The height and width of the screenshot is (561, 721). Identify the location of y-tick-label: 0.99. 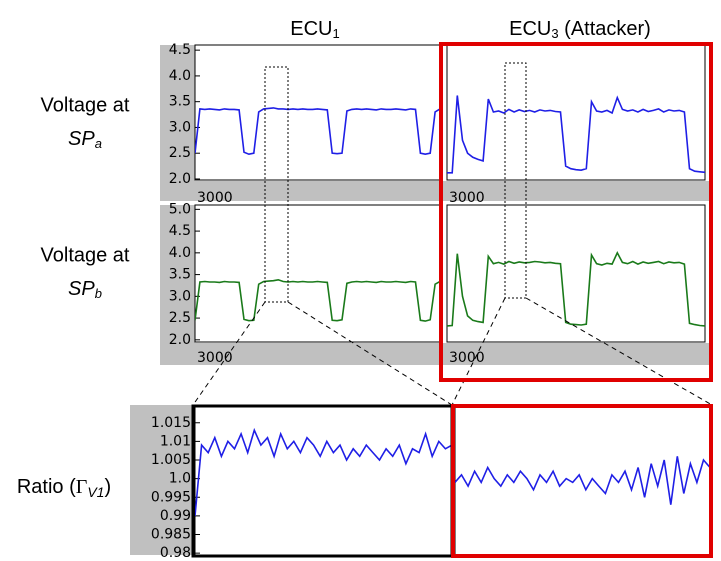
(175, 516).